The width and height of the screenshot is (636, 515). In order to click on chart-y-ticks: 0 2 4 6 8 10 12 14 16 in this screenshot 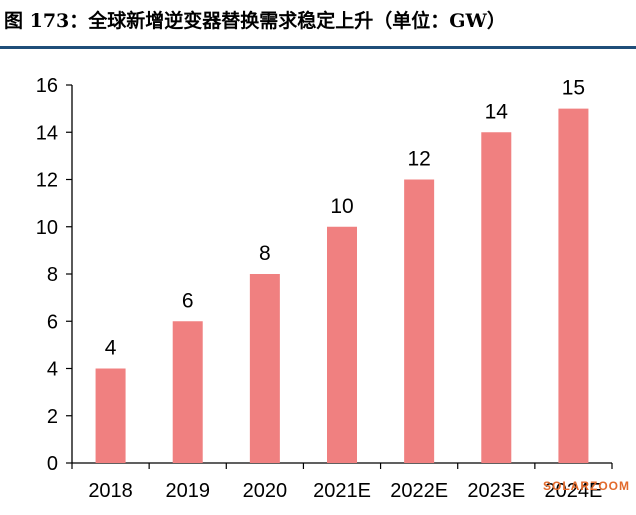, I will do `click(54, 275)`.